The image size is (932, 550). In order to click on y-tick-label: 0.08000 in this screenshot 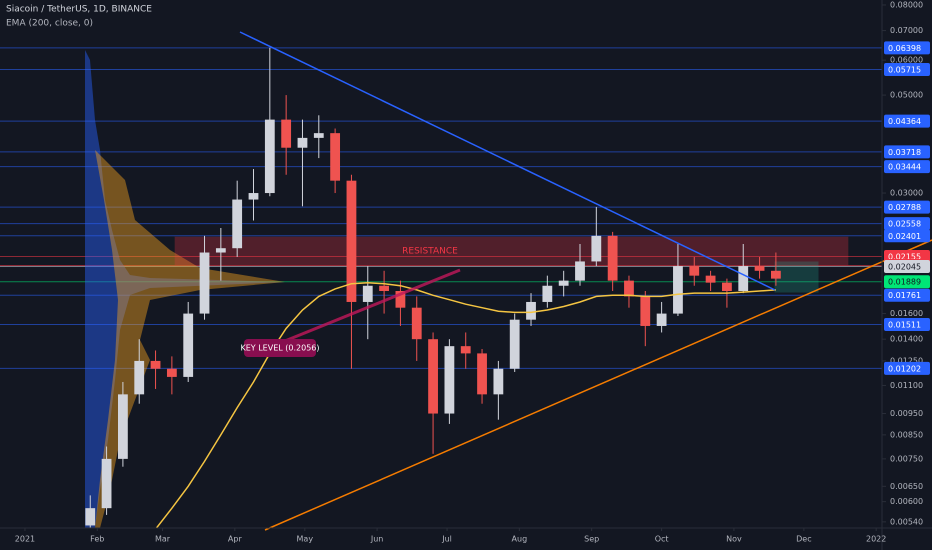, I will do `click(906, 4)`.